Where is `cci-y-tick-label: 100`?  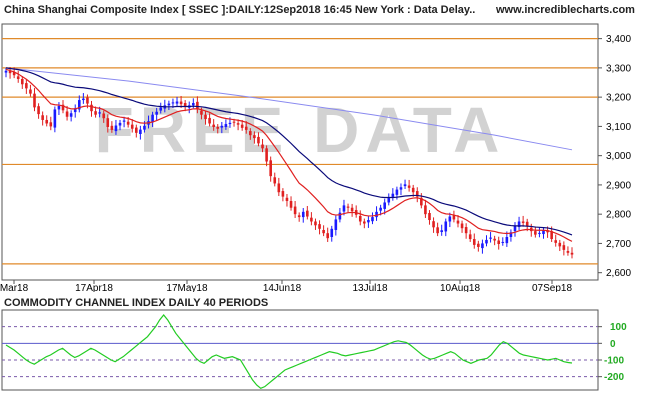 cci-y-tick-label: 100 is located at coordinates (618, 327).